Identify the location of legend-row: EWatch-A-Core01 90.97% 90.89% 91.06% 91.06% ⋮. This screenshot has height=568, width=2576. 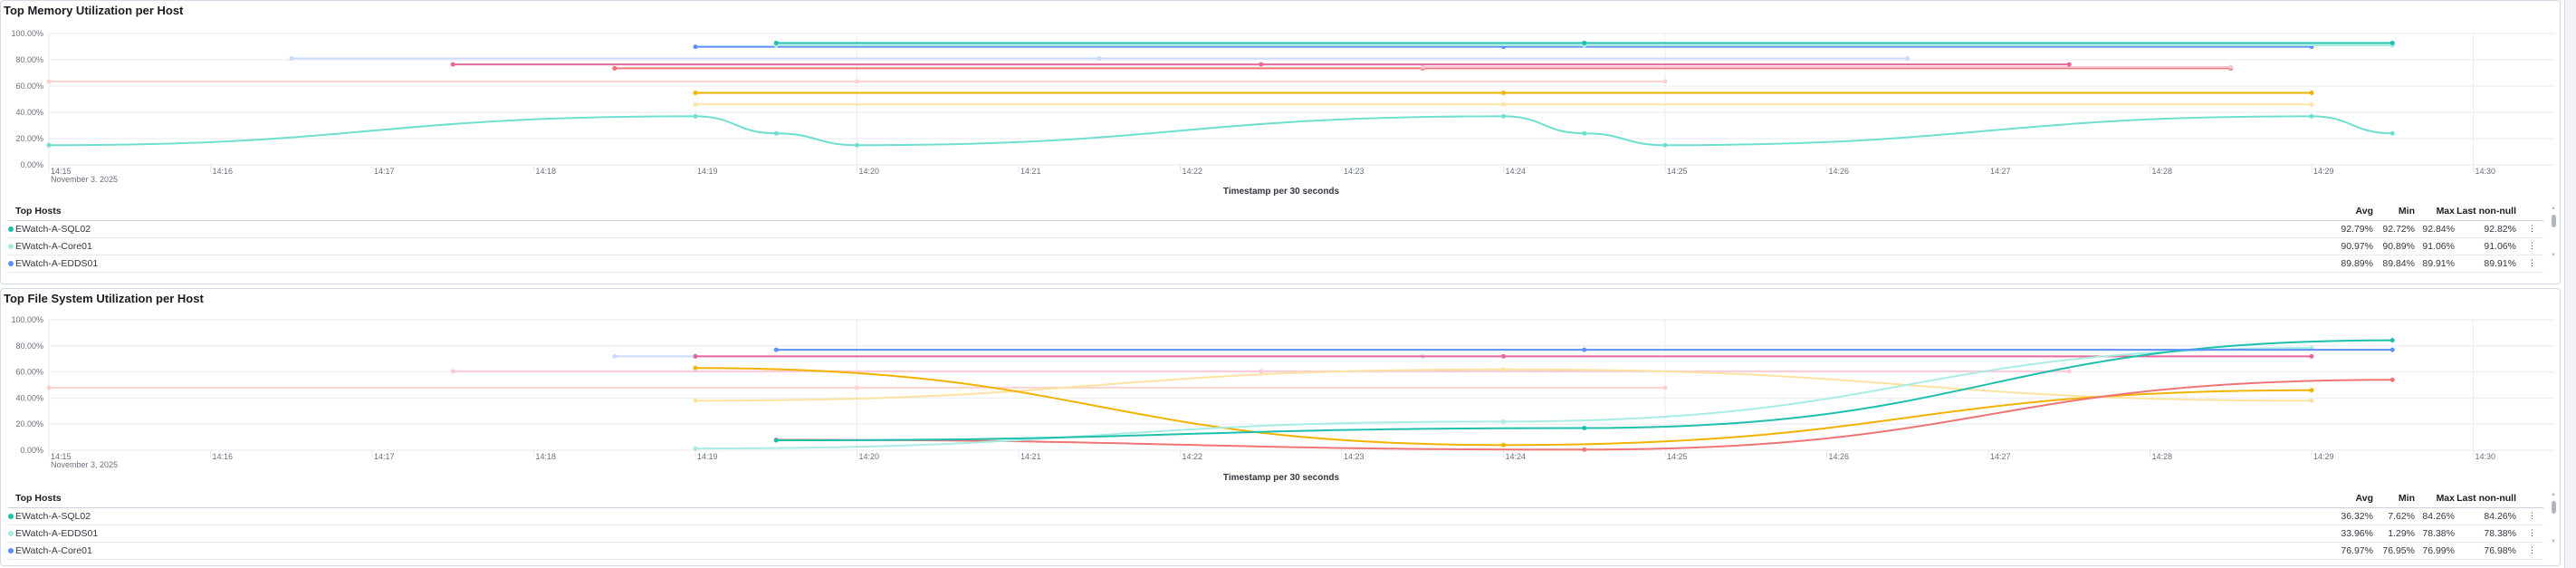
(1275, 247).